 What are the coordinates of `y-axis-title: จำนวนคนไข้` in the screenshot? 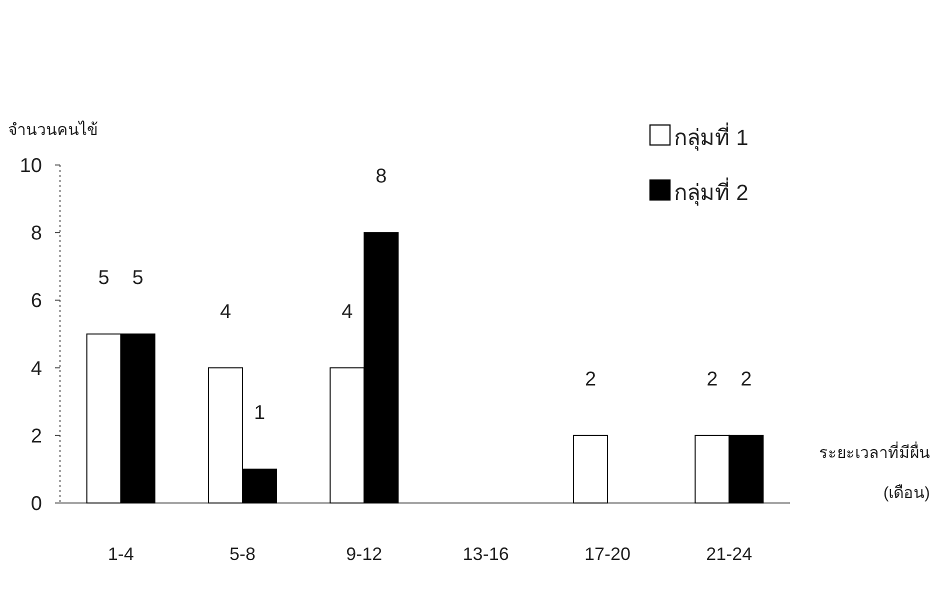 It's located at (53, 129).